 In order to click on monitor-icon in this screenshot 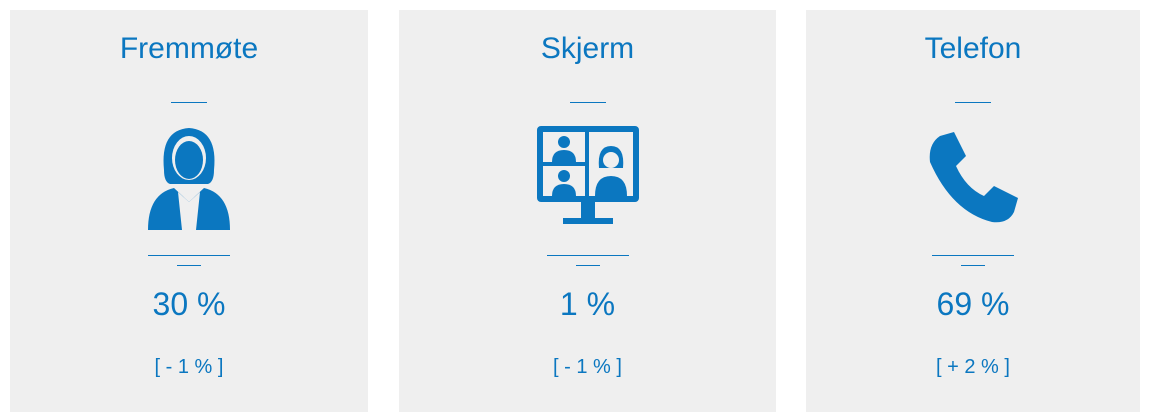, I will do `click(587, 175)`.